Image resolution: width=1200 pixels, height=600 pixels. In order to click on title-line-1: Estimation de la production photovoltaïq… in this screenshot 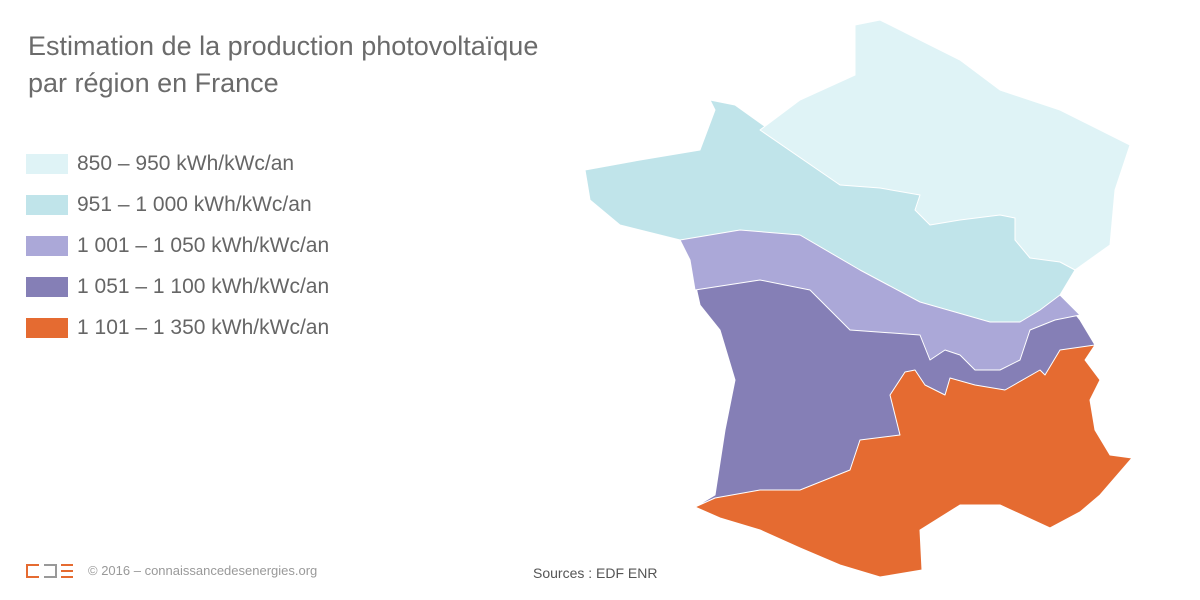, I will do `click(283, 46)`.